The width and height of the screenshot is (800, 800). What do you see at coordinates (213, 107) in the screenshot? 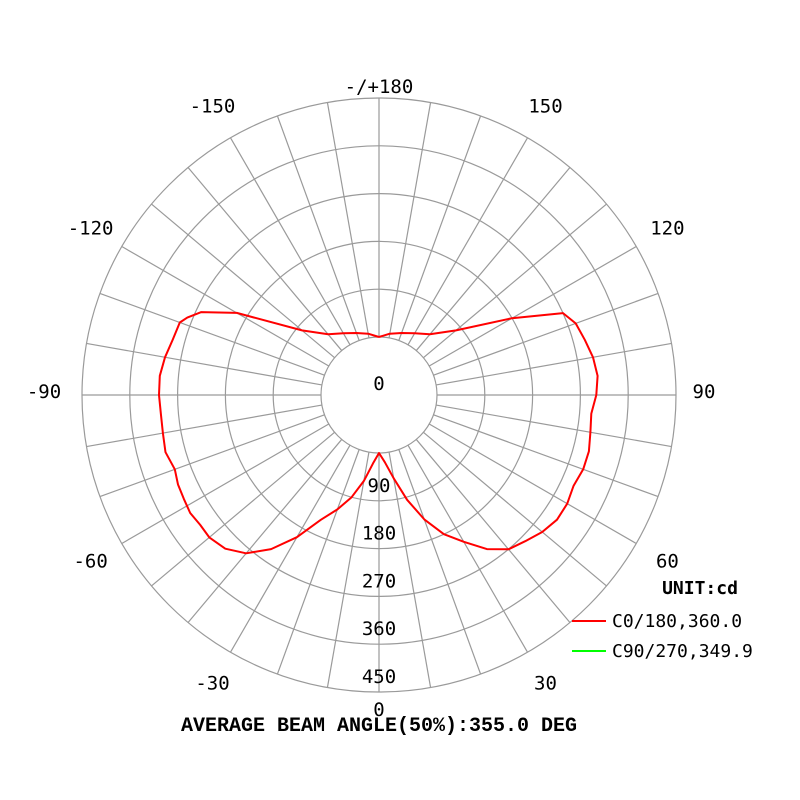
I see `angle-label: -150` at bounding box center [213, 107].